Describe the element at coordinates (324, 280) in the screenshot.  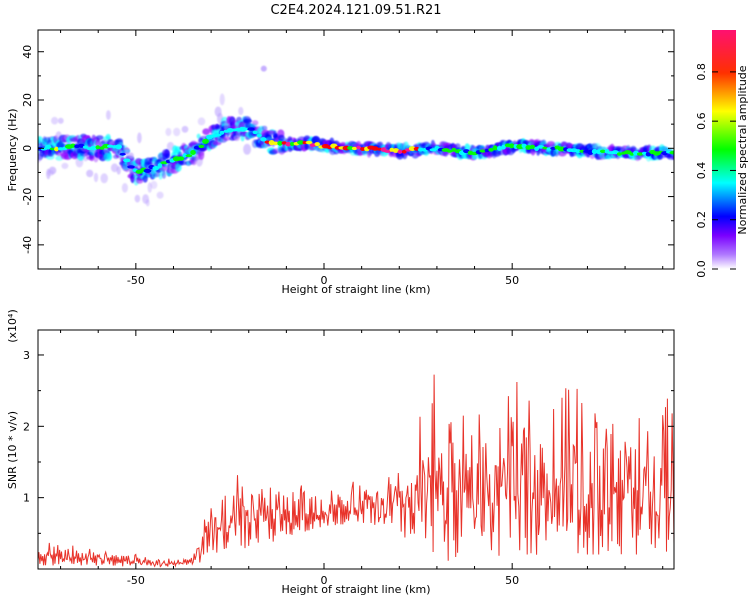
I see `x-tick-label: 0` at that location.